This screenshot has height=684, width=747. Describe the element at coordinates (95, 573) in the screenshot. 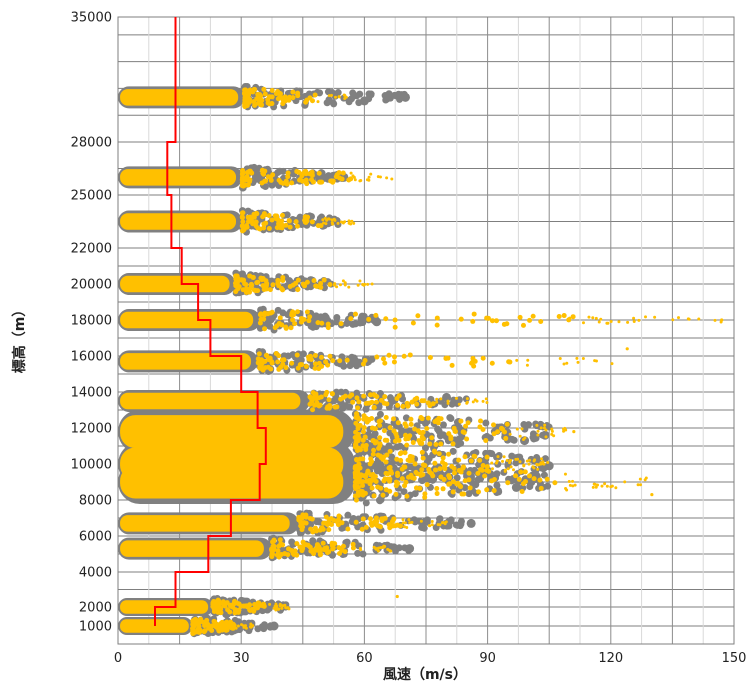

I see `y-tick-label: 4000` at that location.